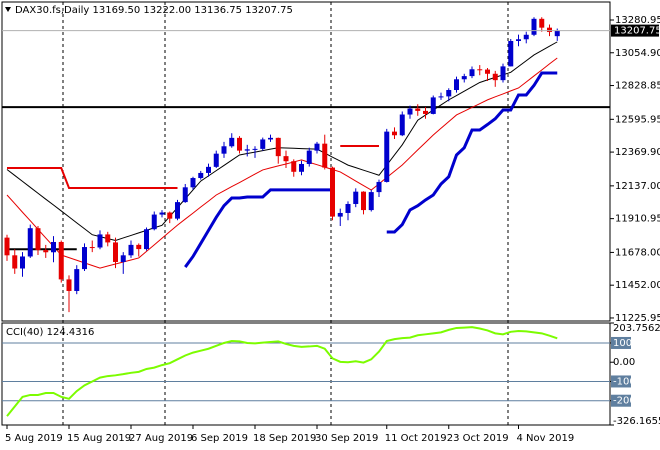 This screenshot has width=660, height=450. Describe the element at coordinates (346, 438) in the screenshot. I see `x-tick-label: 30 Sep 2019` at that location.